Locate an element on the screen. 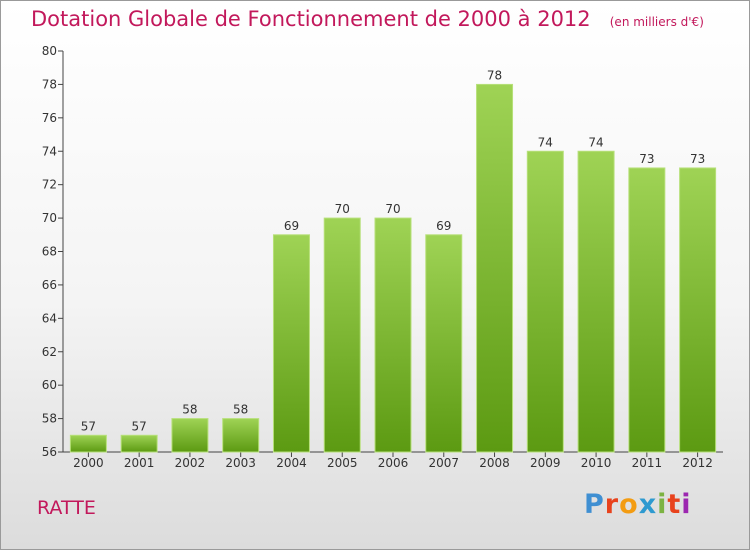  x-tick-label: 2003 is located at coordinates (240, 463).